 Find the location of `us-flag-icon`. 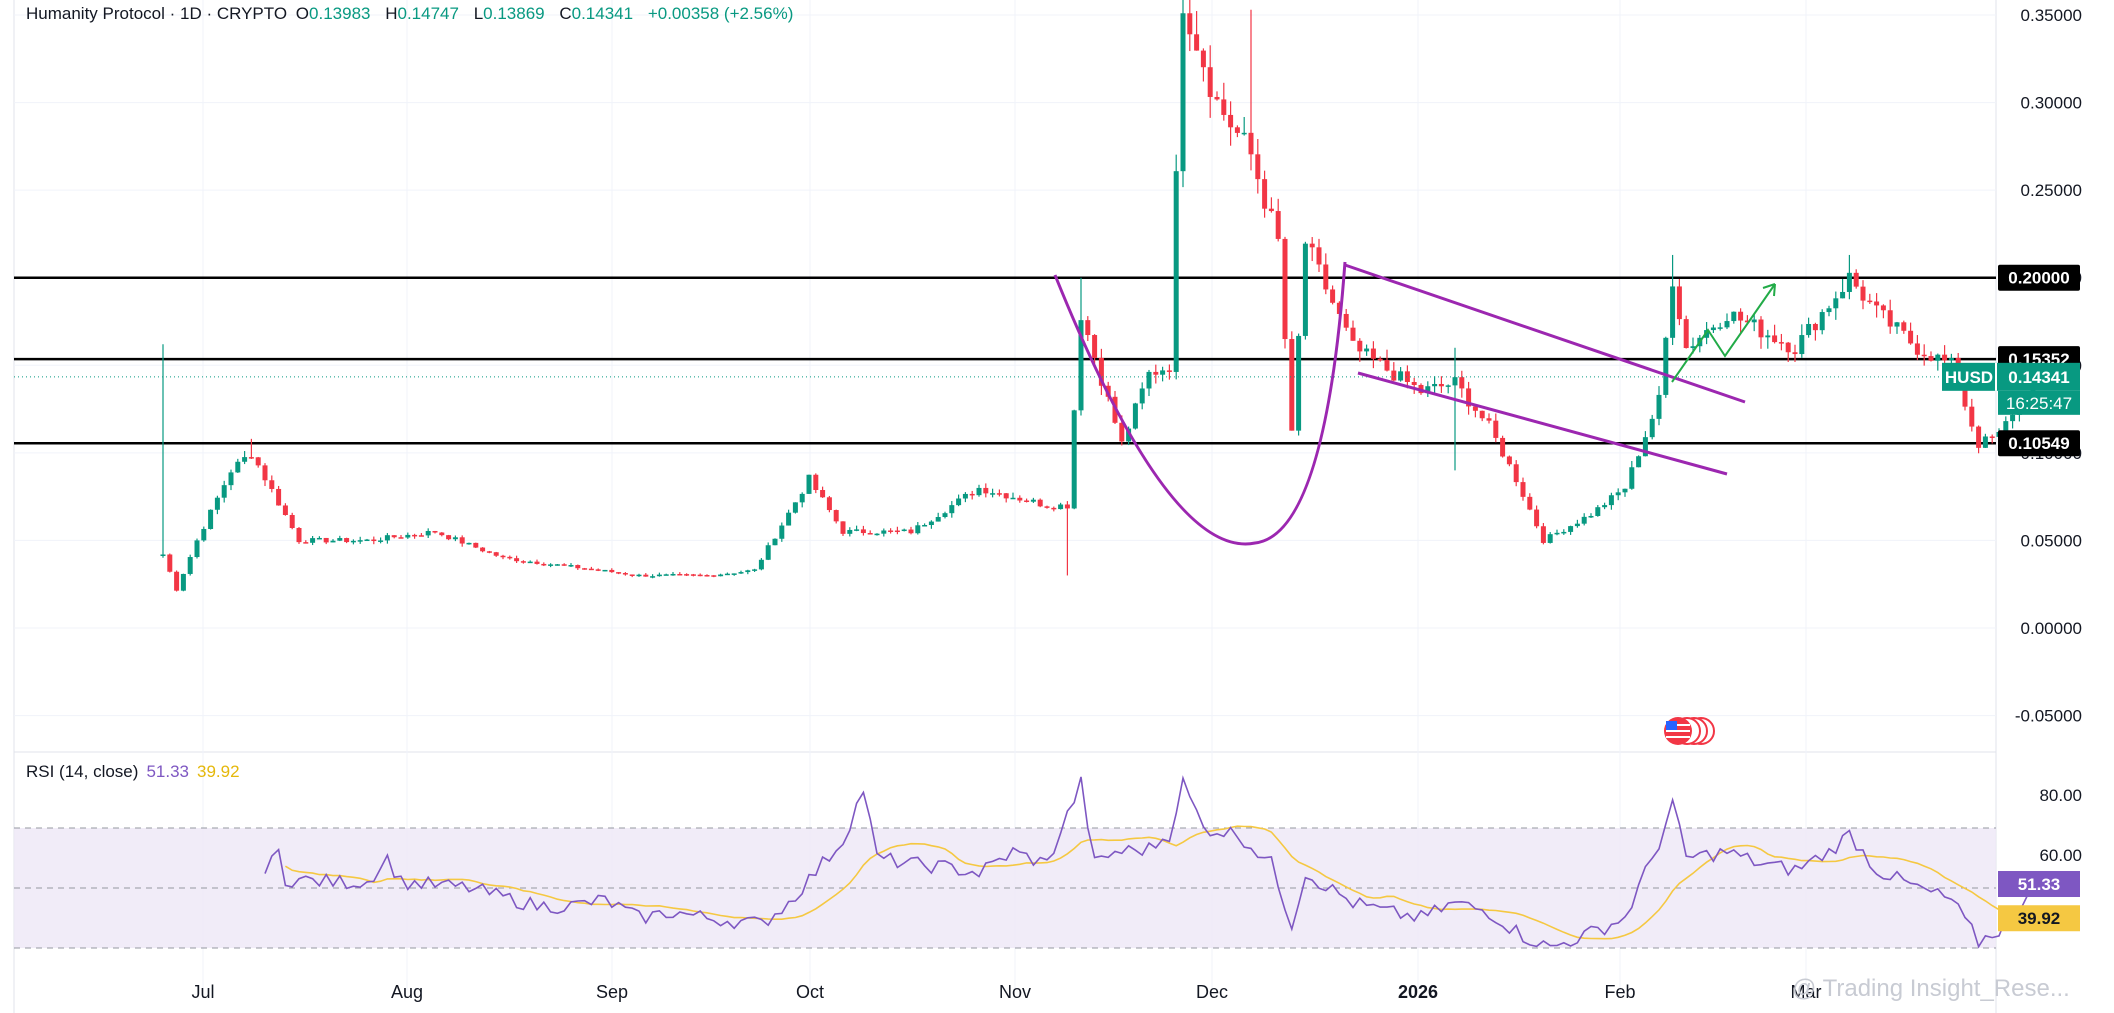

us-flag-icon is located at coordinates (1689, 731).